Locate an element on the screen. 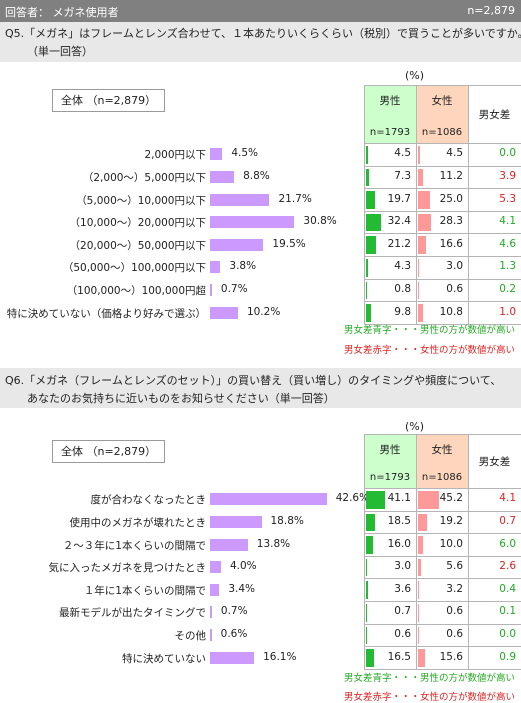  q6-male-value: 3.6 is located at coordinates (402, 588).